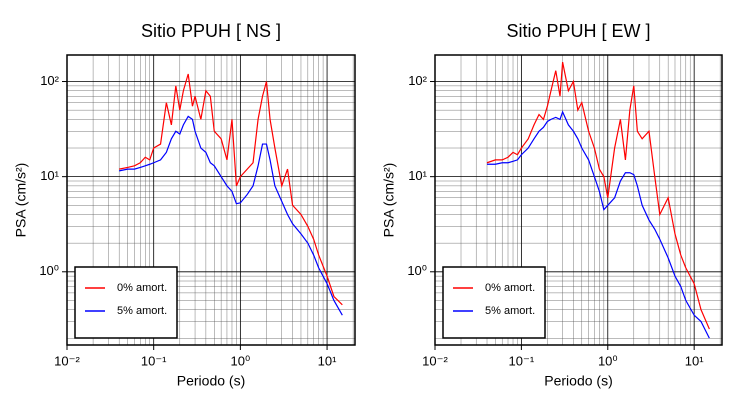 This screenshot has height=400, width=730. What do you see at coordinates (578, 31) in the screenshot?
I see `chart-title: Sitio PPUH [ EW ]` at bounding box center [578, 31].